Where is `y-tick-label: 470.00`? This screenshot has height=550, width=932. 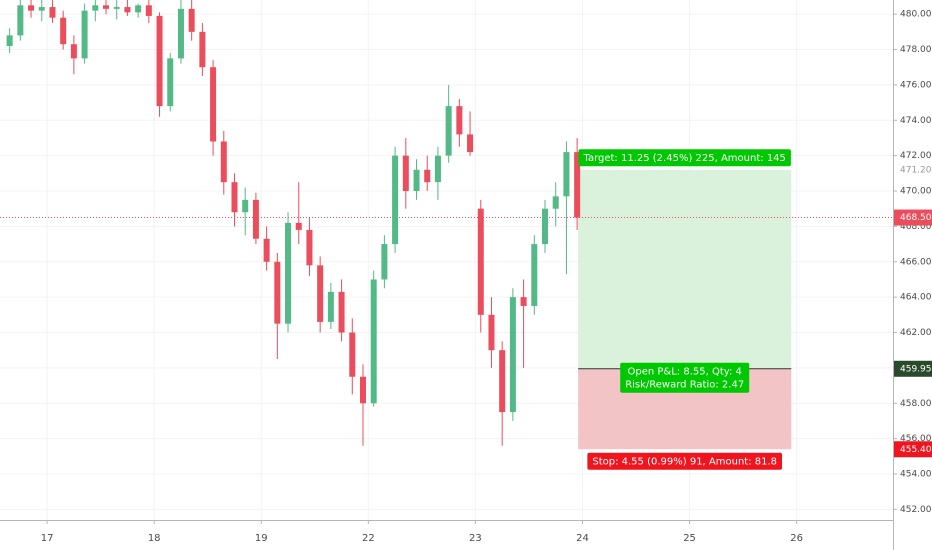 y-tick-label: 470.00 is located at coordinates (916, 192).